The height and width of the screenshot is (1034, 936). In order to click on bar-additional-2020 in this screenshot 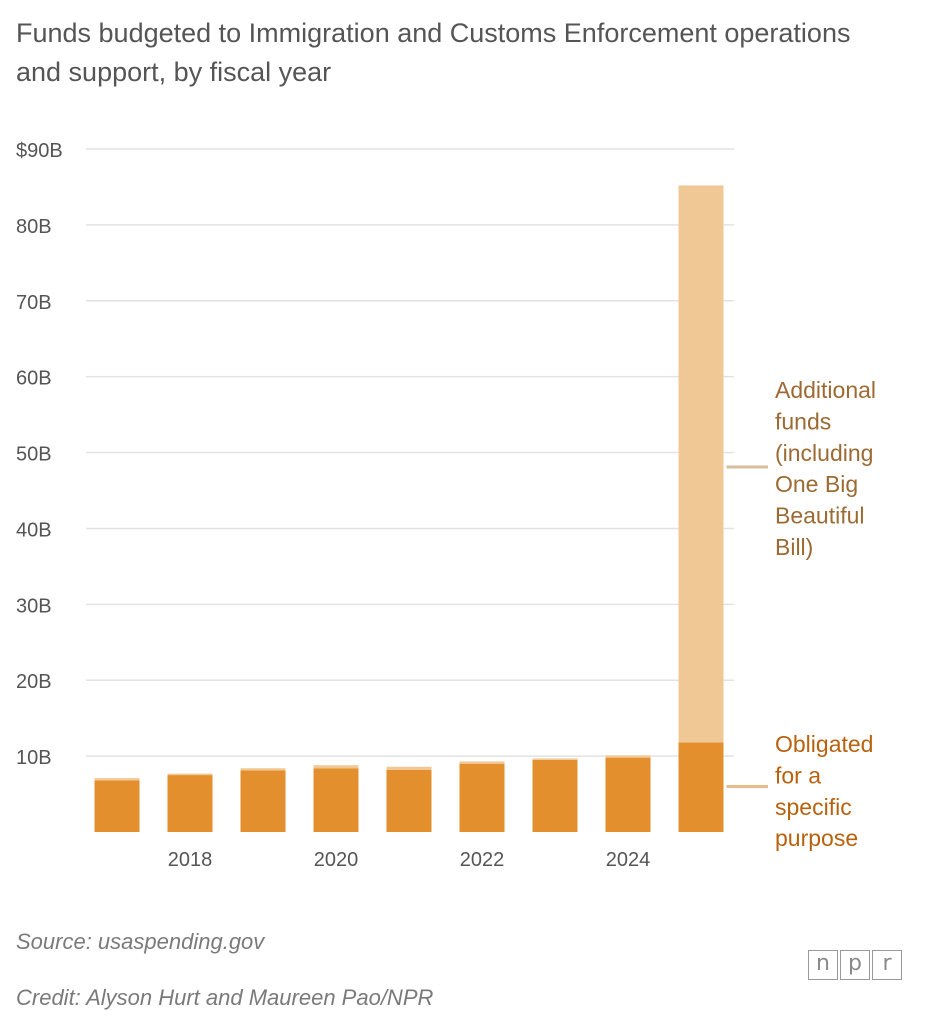, I will do `click(336, 767)`.